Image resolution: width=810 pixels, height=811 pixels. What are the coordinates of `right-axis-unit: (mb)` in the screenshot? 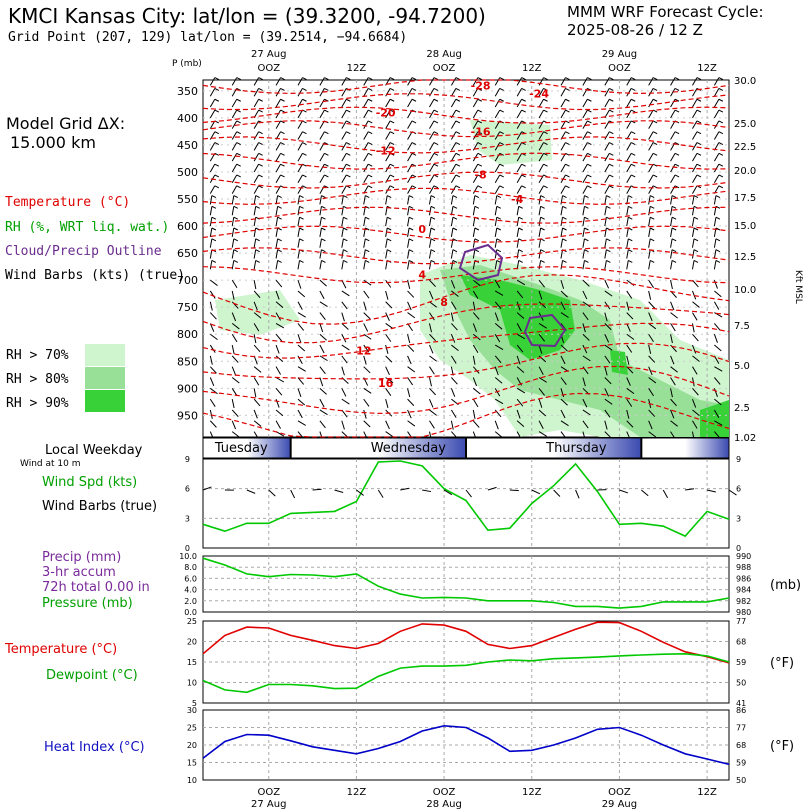 It's located at (785, 585).